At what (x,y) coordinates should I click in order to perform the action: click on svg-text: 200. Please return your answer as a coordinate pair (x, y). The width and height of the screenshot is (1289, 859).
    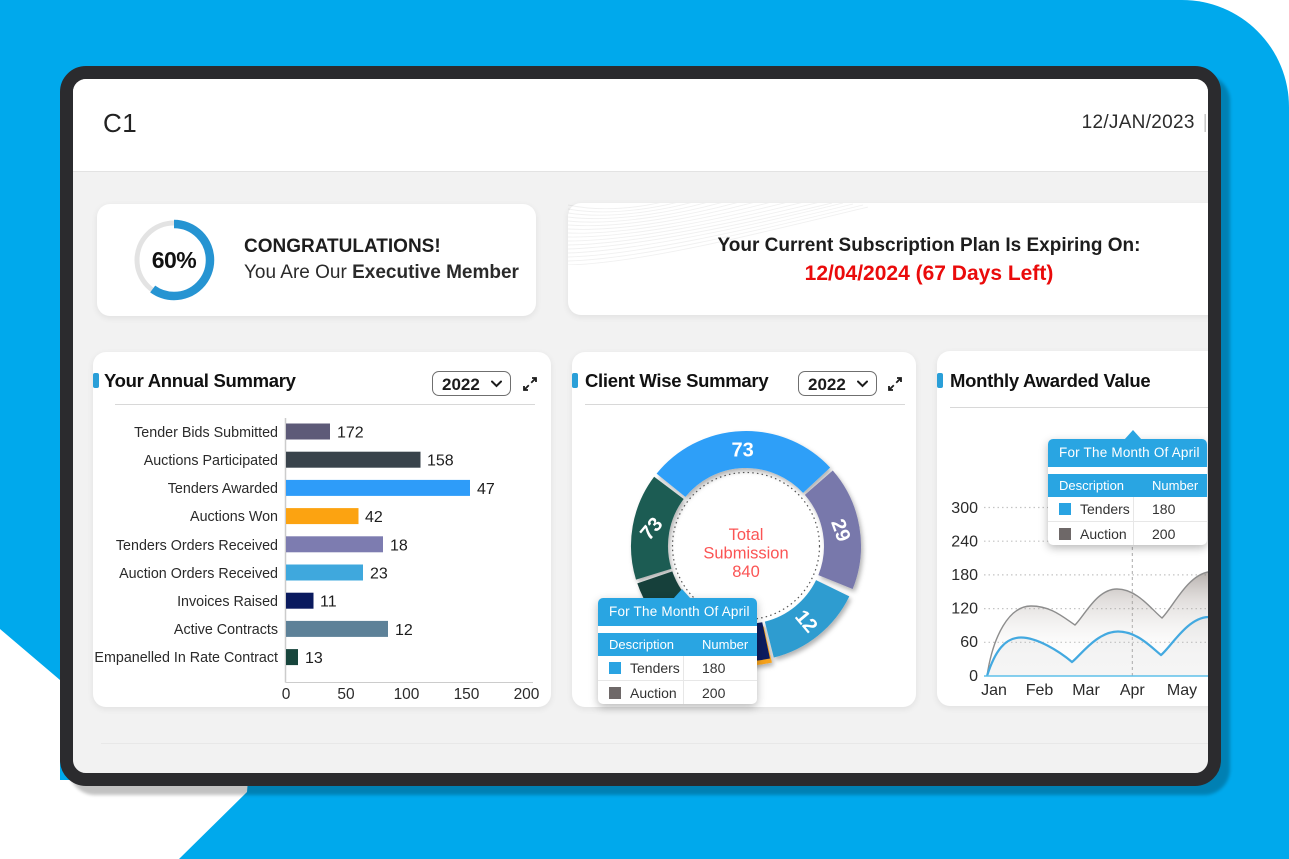
    Looking at the image, I should click on (527, 694).